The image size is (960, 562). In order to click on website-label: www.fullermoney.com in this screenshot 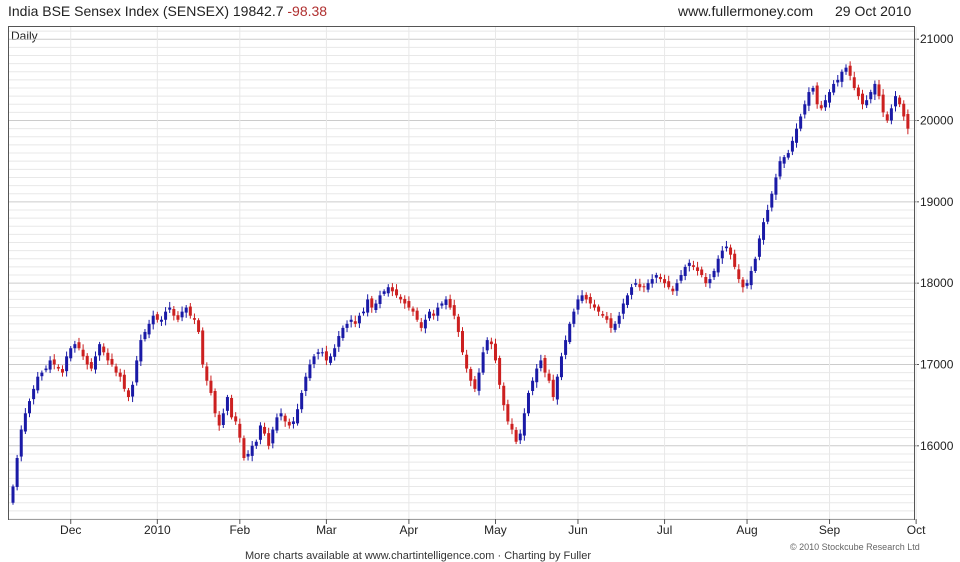, I will do `click(746, 11)`.